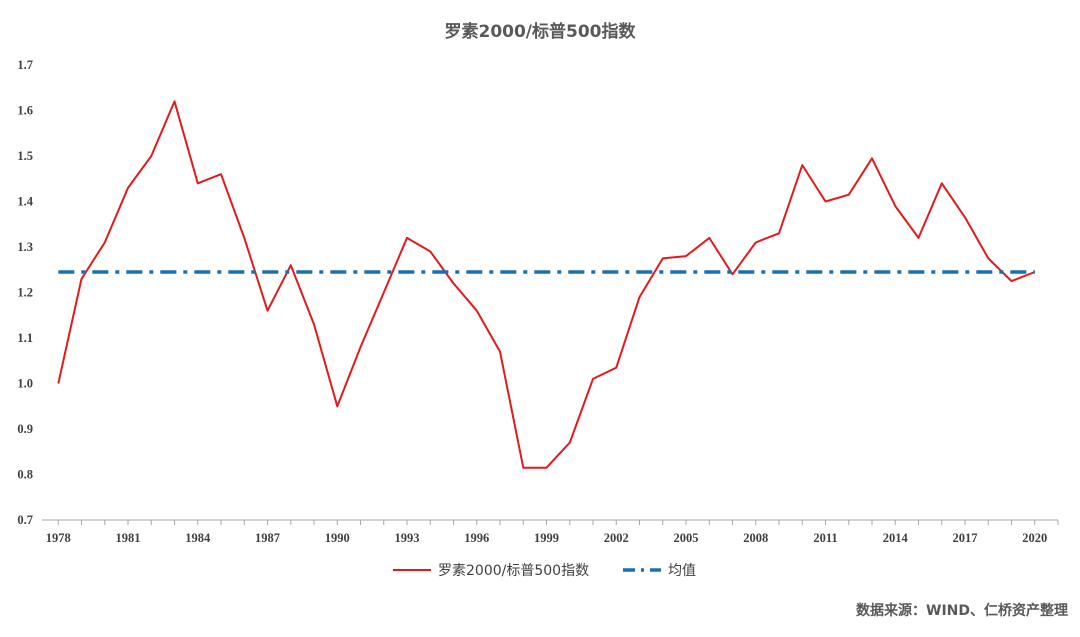 This screenshot has height=637, width=1080. What do you see at coordinates (128, 538) in the screenshot?
I see `x-tick-label: 1981` at bounding box center [128, 538].